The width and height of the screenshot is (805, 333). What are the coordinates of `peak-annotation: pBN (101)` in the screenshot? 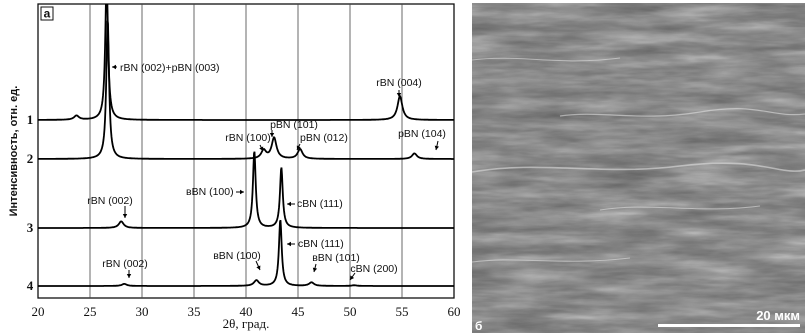 It's located at (293, 128).